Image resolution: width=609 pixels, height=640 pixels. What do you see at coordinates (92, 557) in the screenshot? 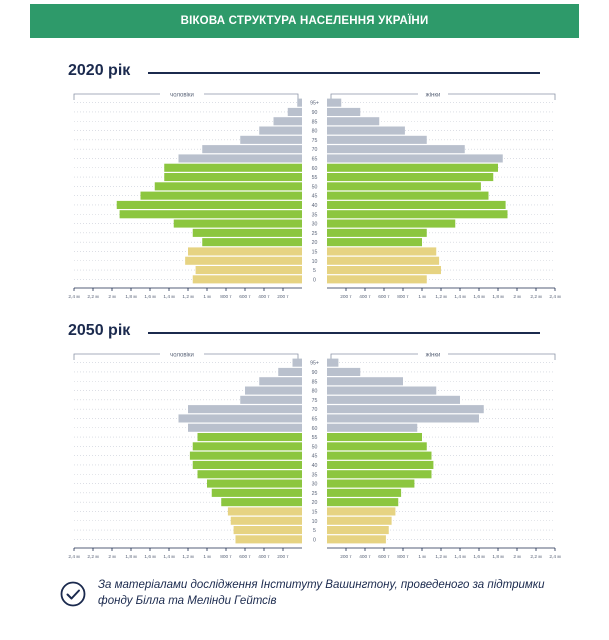
I see `x-tick-label: 2,2 м` at bounding box center [92, 557].